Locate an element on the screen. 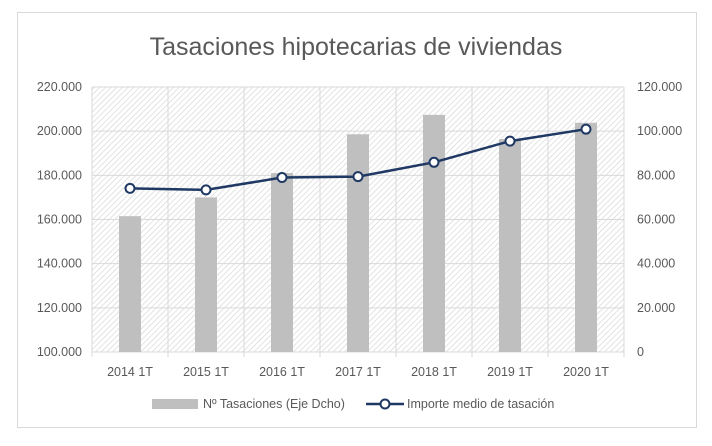 The height and width of the screenshot is (446, 712). legend-line-marker is located at coordinates (385, 404).